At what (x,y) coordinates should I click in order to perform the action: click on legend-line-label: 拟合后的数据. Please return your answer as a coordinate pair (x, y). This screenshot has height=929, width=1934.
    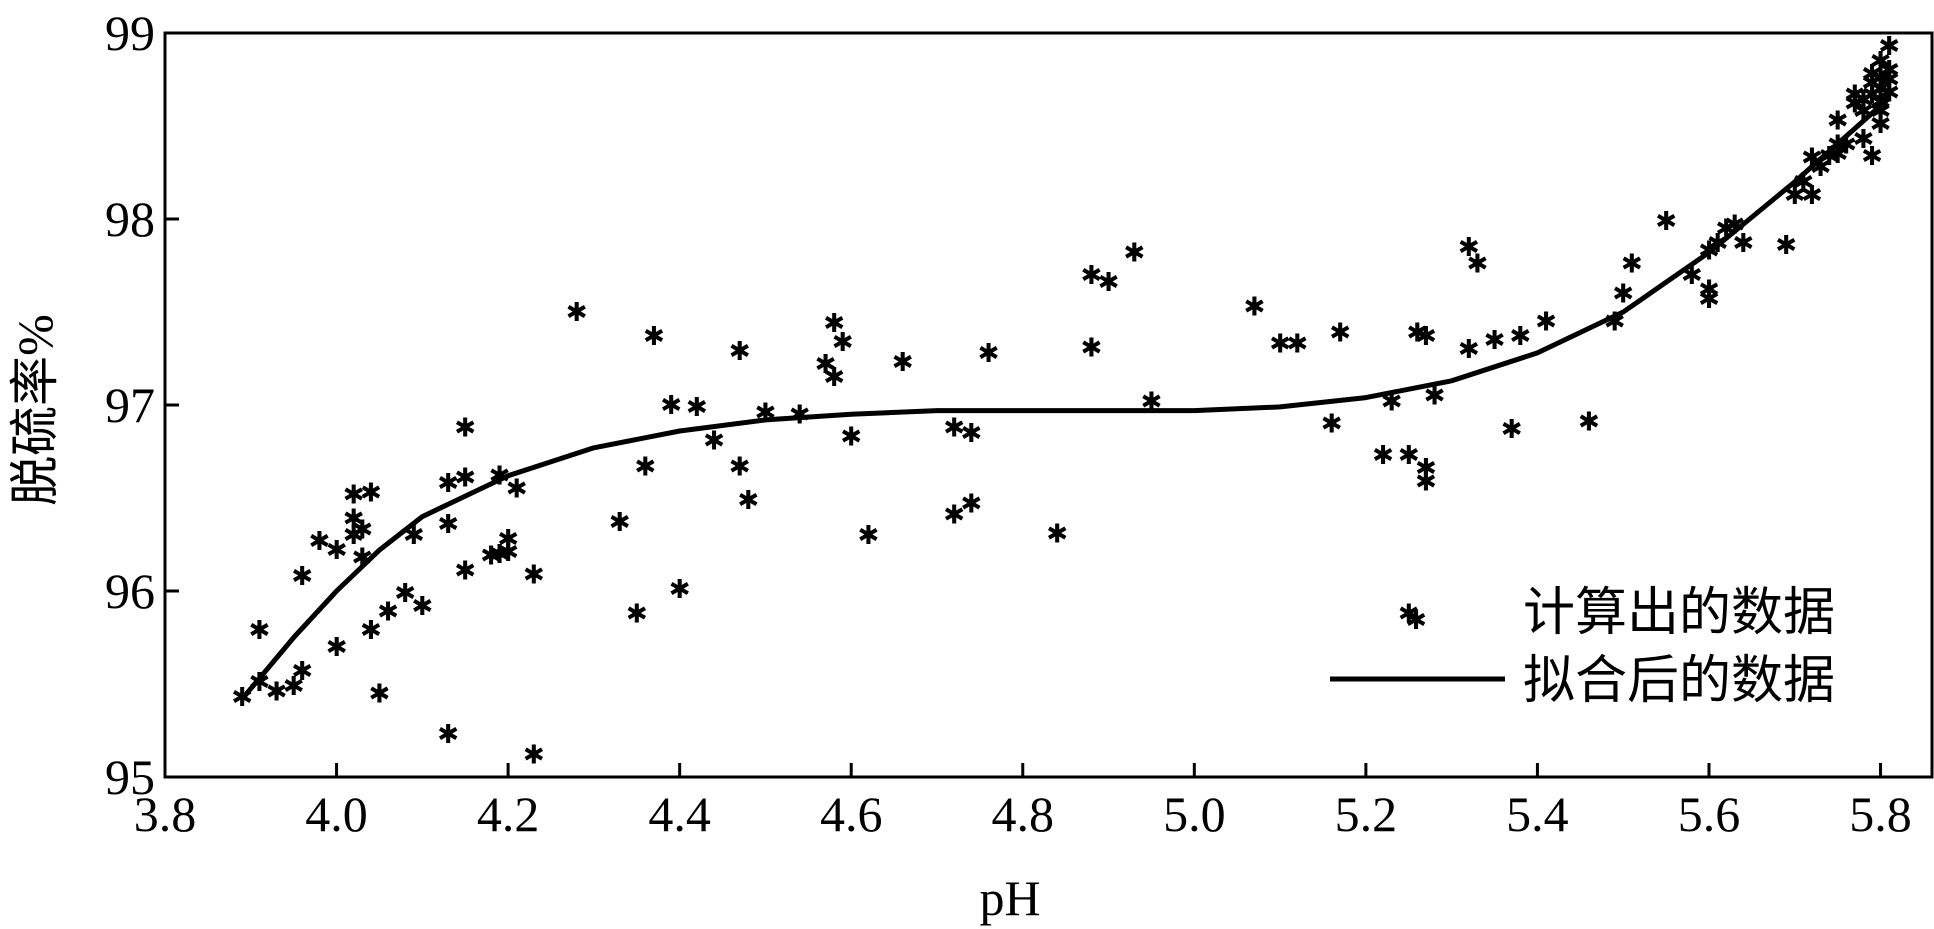
    Looking at the image, I should click on (1679, 681).